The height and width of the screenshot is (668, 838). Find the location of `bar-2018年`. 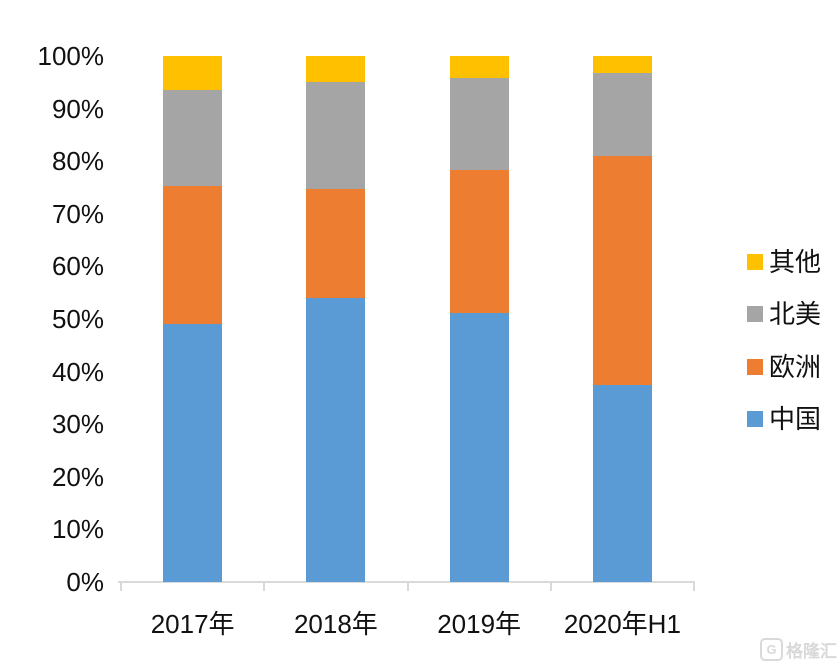

bar-2018年 is located at coordinates (336, 319).